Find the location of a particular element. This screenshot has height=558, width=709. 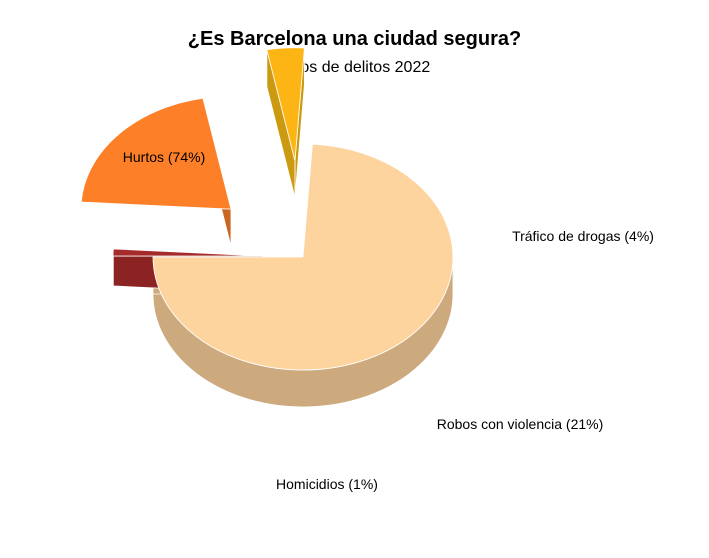

slice-robos-violencia is located at coordinates (156, 153).